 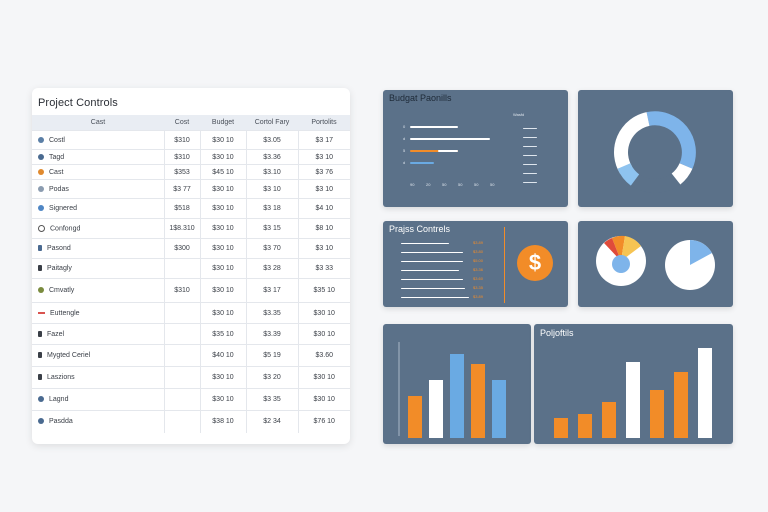 What do you see at coordinates (181, 172) in the screenshot?
I see `row-value-c1: $353` at bounding box center [181, 172].